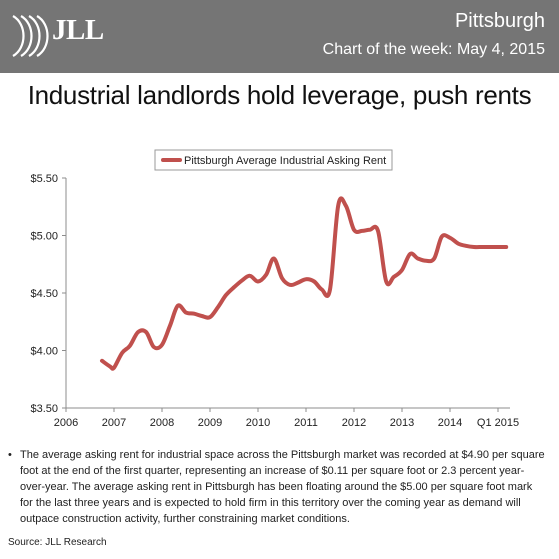 The image size is (559, 559). What do you see at coordinates (78, 30) in the screenshot?
I see `brand-wordmark: JLL` at bounding box center [78, 30].